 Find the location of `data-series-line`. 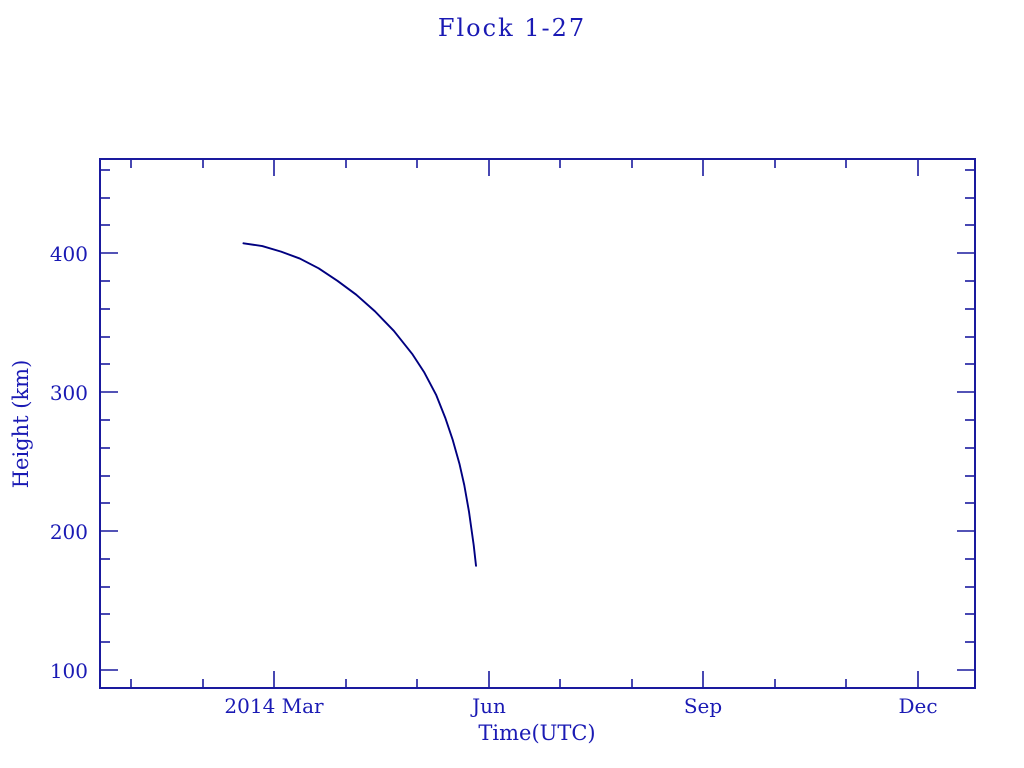

data-series-line is located at coordinates (359, 404).